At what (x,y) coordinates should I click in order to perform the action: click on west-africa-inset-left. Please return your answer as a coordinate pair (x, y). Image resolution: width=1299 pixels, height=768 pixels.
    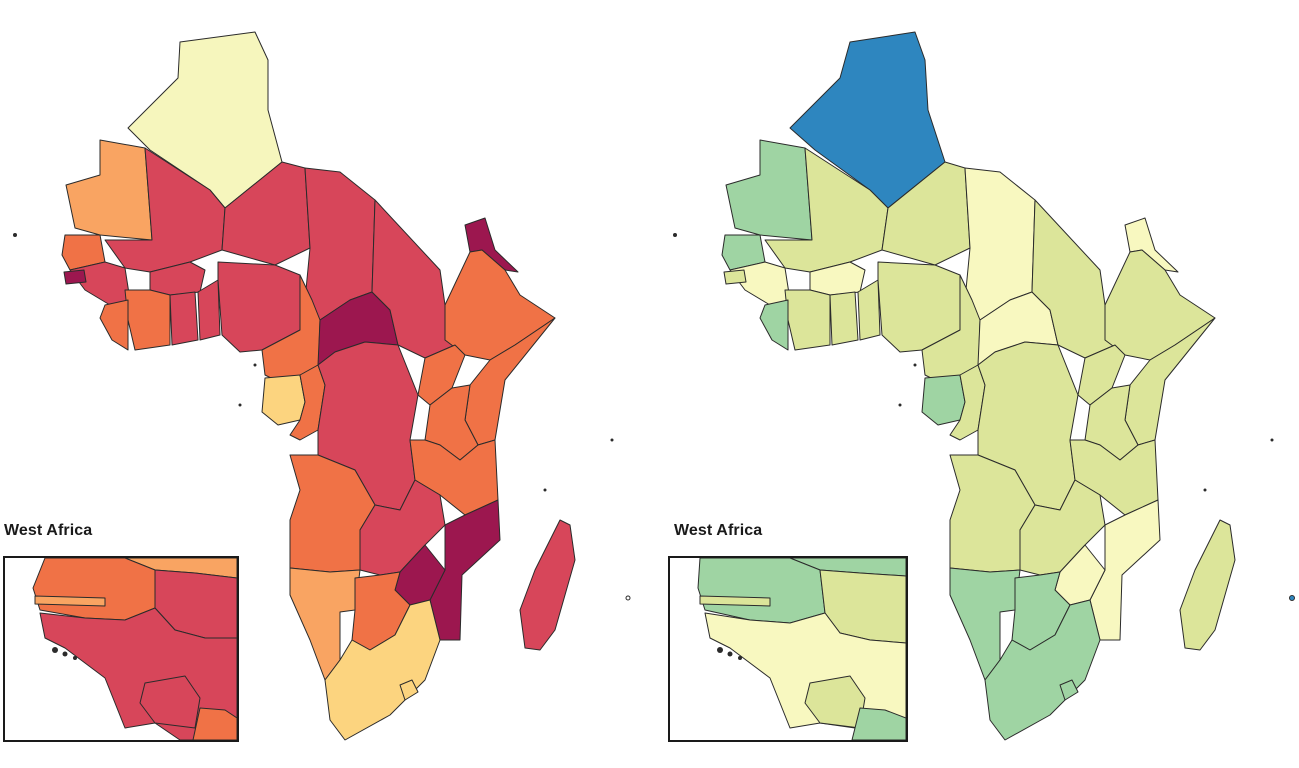
    Looking at the image, I should click on (121, 649).